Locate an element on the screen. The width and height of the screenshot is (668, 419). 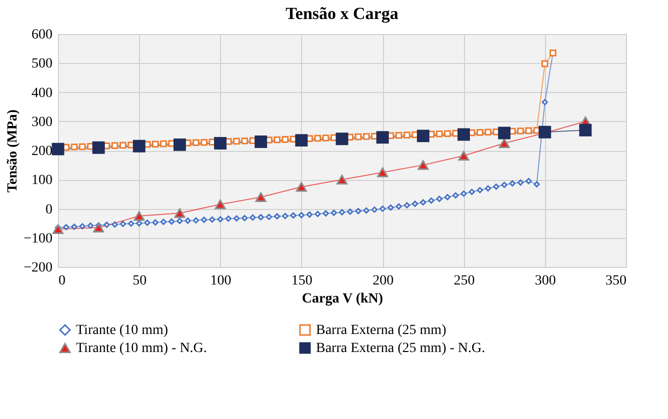
legend-label: Tirante (10 mm) - N.G. is located at coordinates (141, 348).